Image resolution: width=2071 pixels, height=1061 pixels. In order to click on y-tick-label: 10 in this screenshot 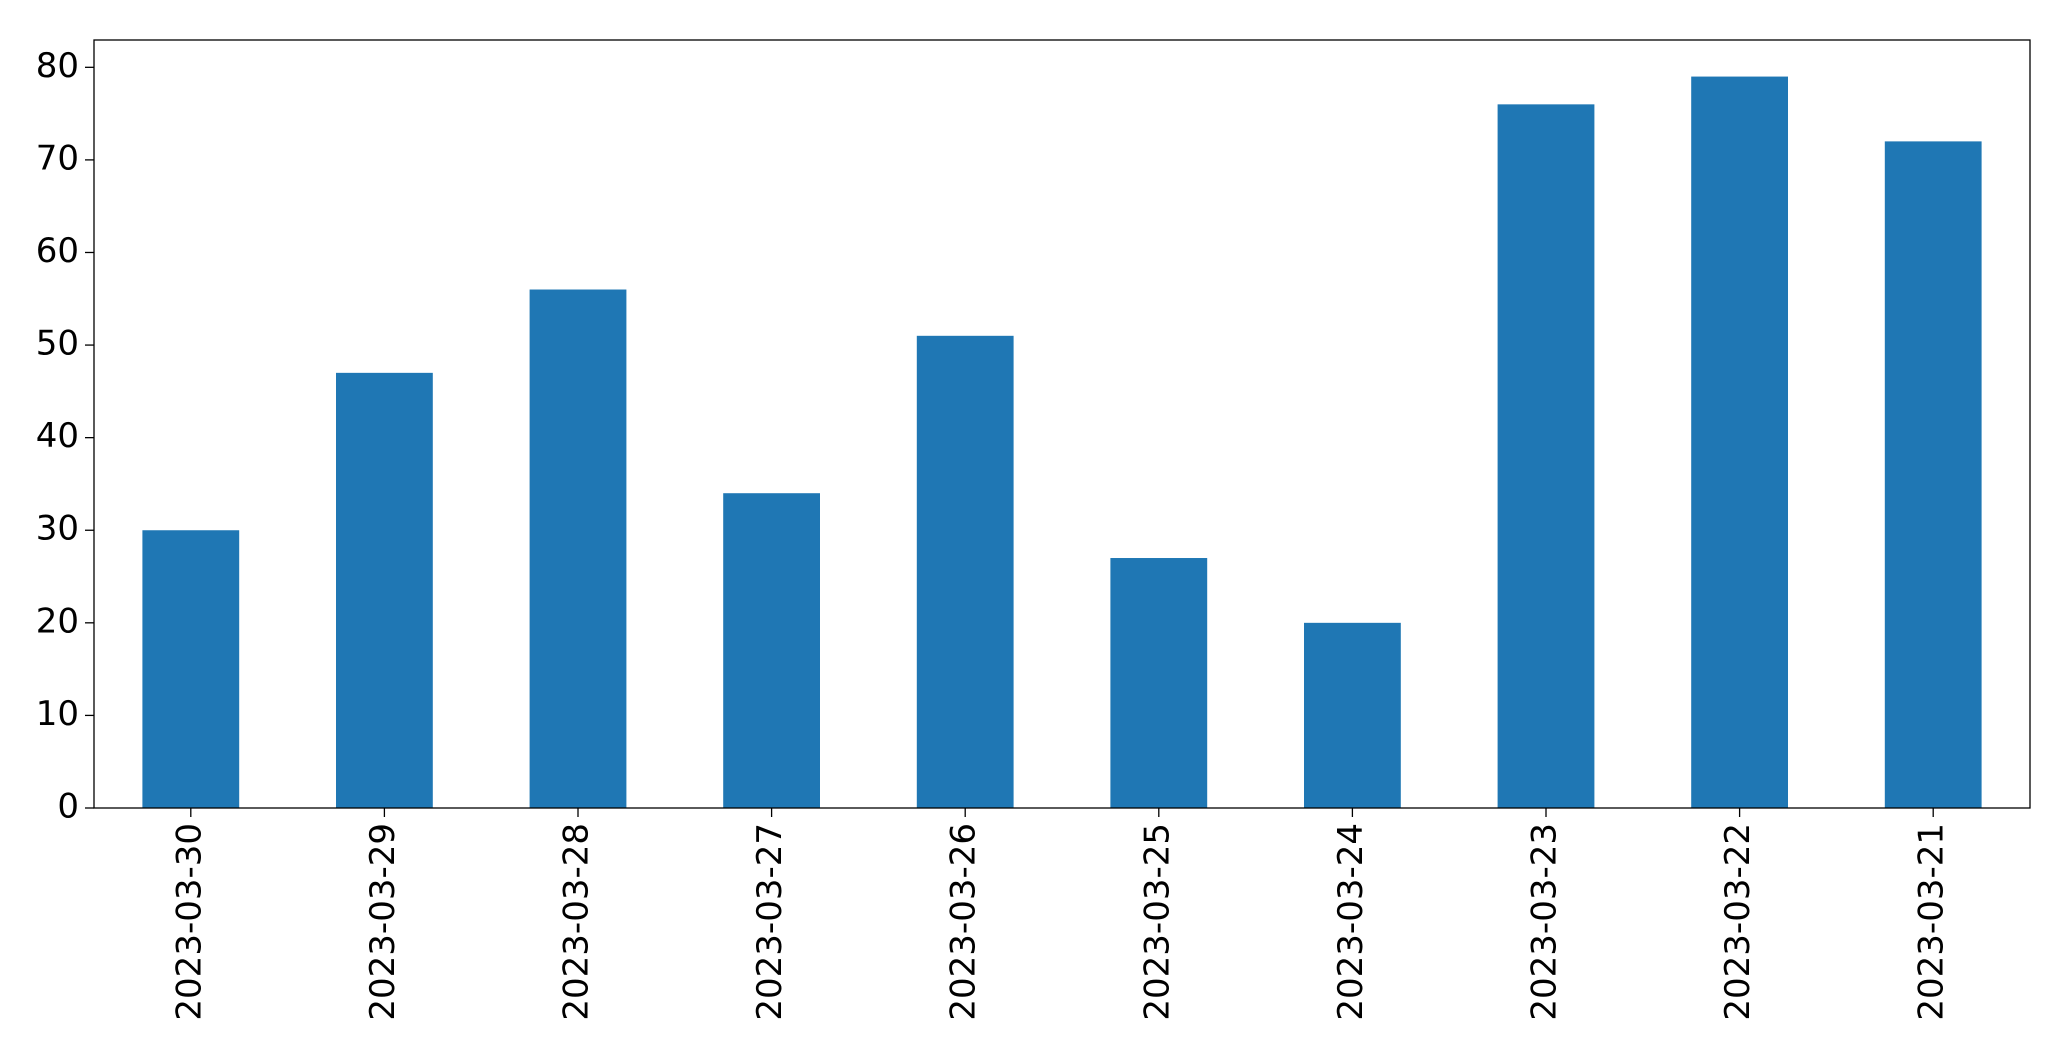, I will do `click(57, 714)`.